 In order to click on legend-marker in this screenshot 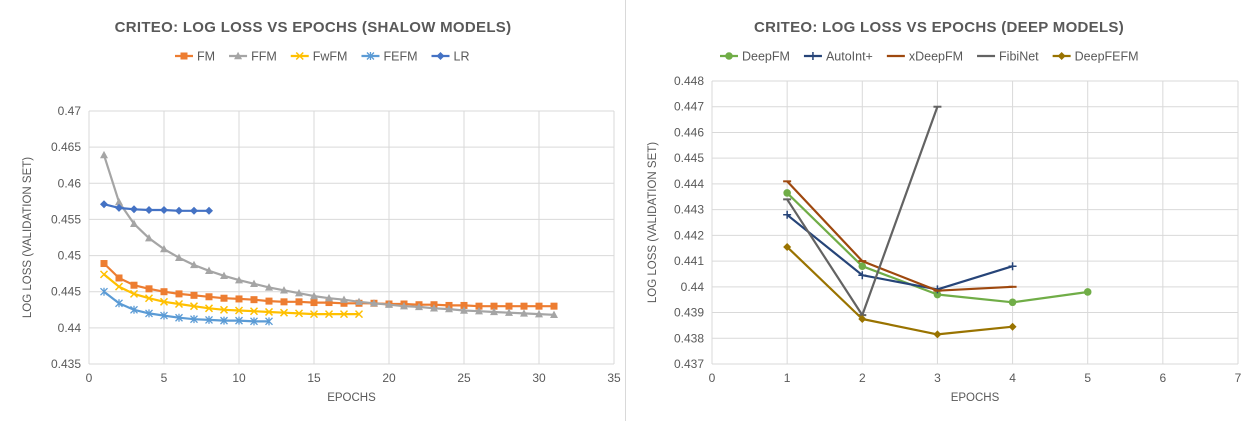, I will do `click(184, 56)`.